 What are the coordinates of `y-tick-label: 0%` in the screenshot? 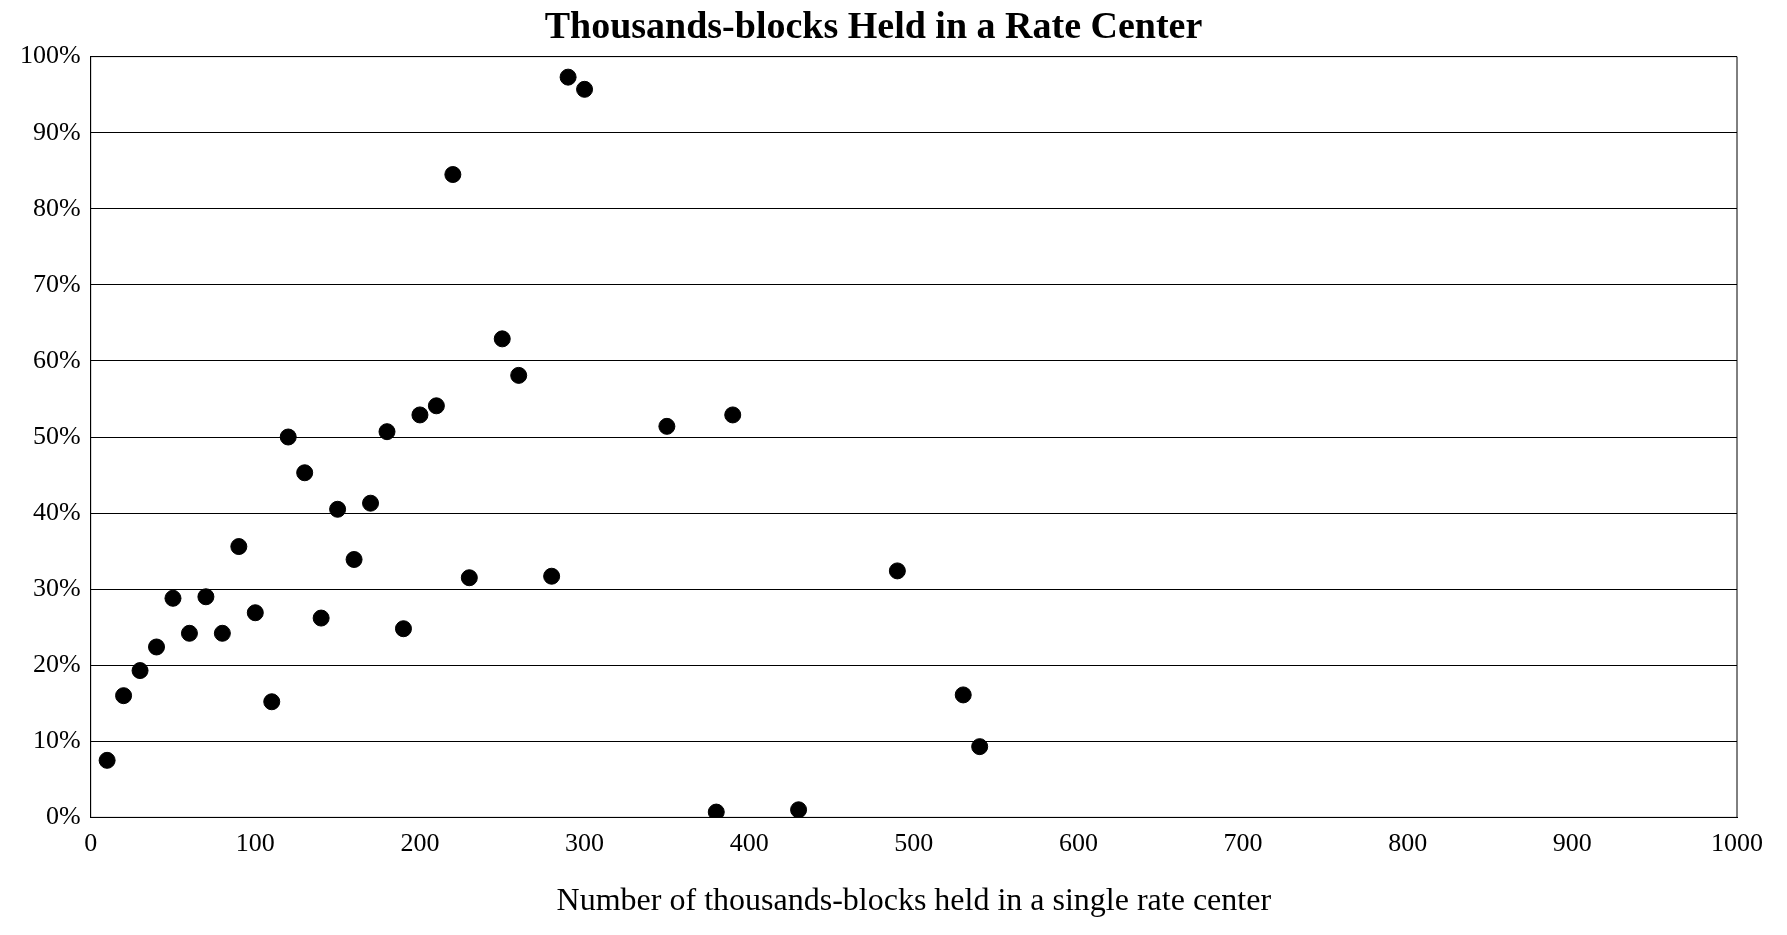 It's located at (63, 816).